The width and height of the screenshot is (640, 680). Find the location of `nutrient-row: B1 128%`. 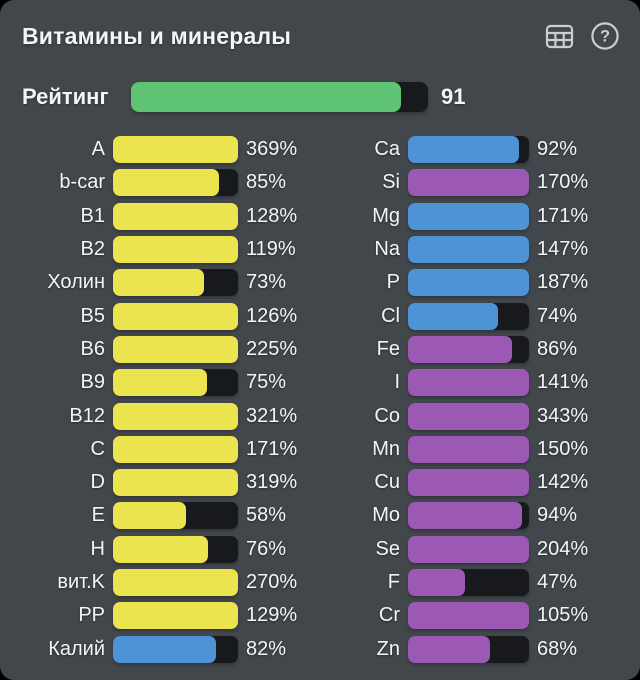

nutrient-row: B1 128% is located at coordinates (173, 216).